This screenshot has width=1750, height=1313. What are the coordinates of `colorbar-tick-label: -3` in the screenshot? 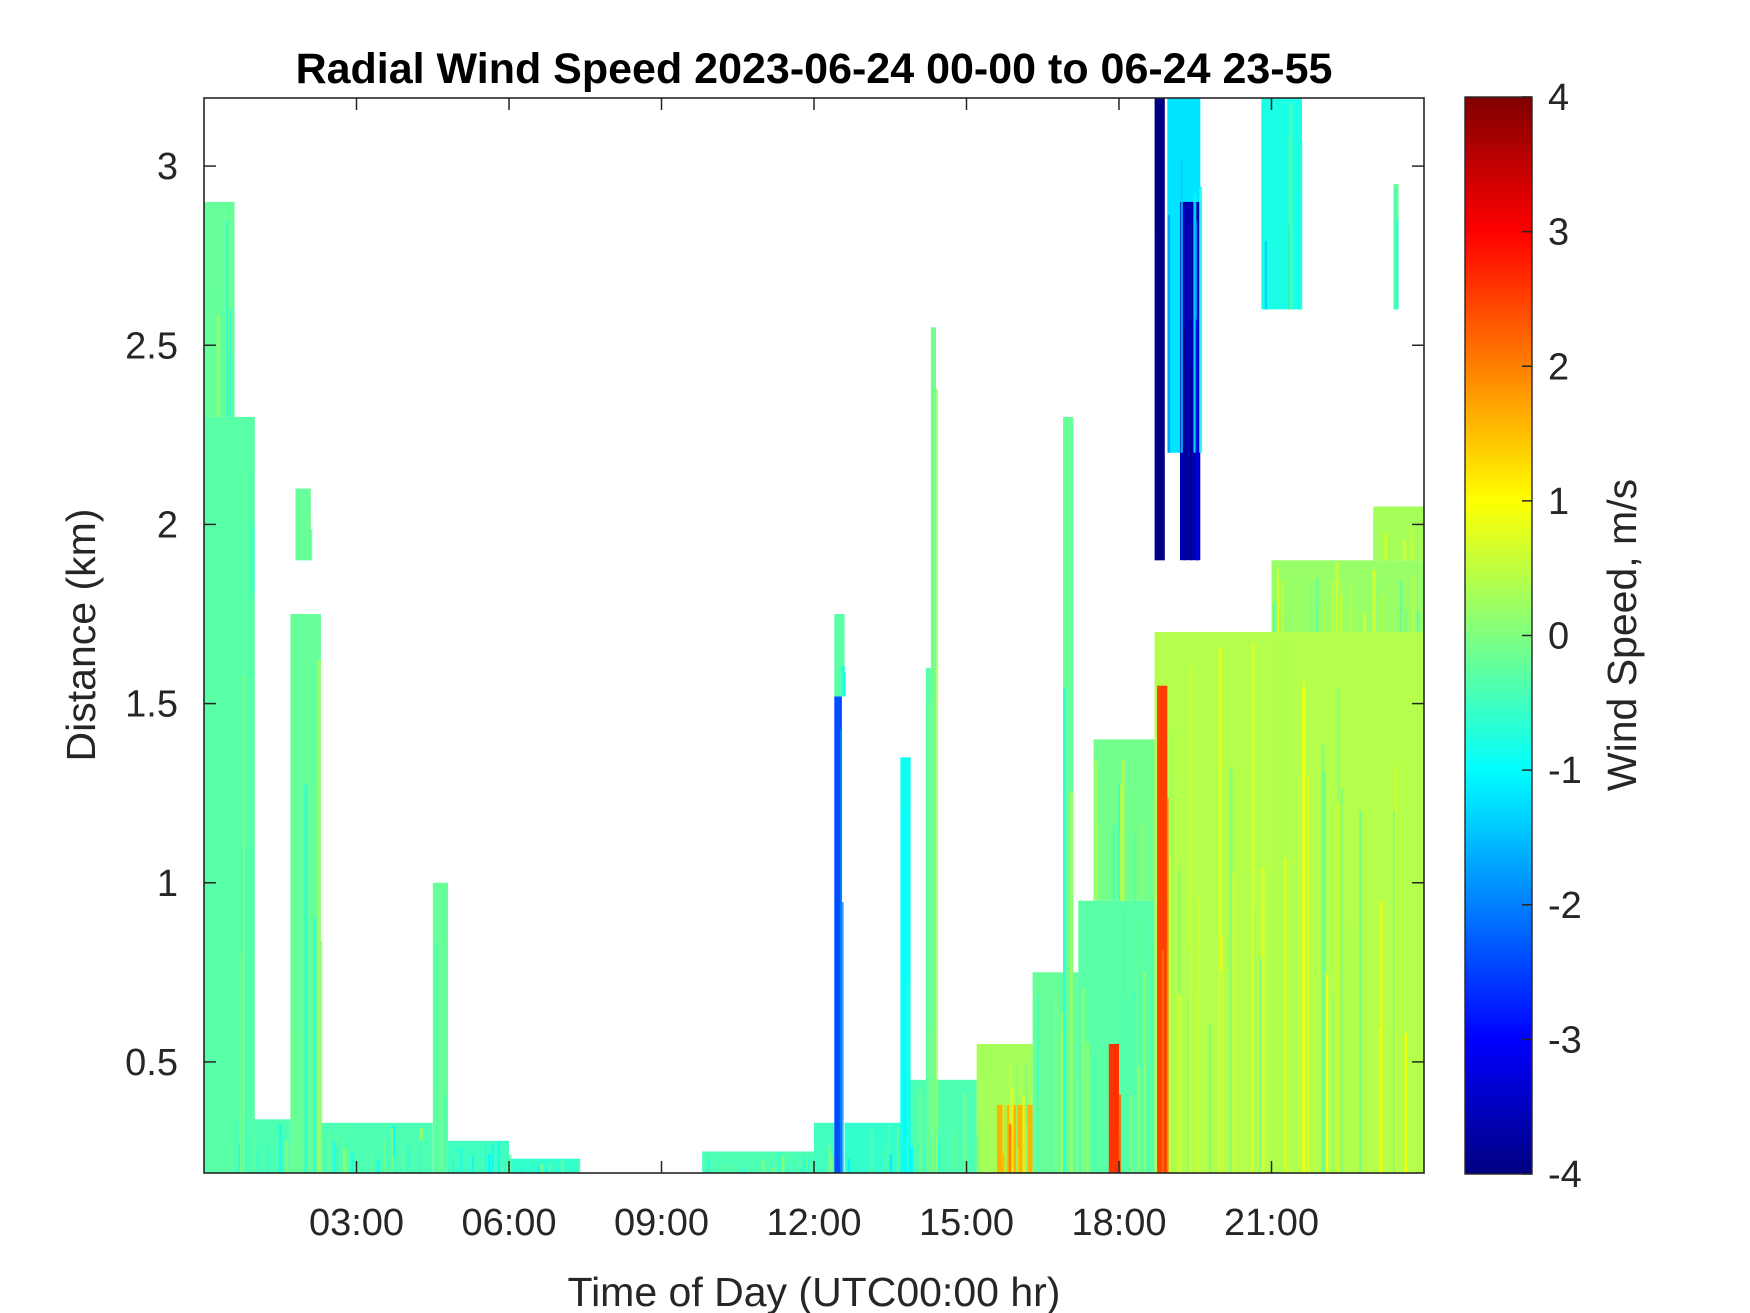 It's located at (1565, 1040).